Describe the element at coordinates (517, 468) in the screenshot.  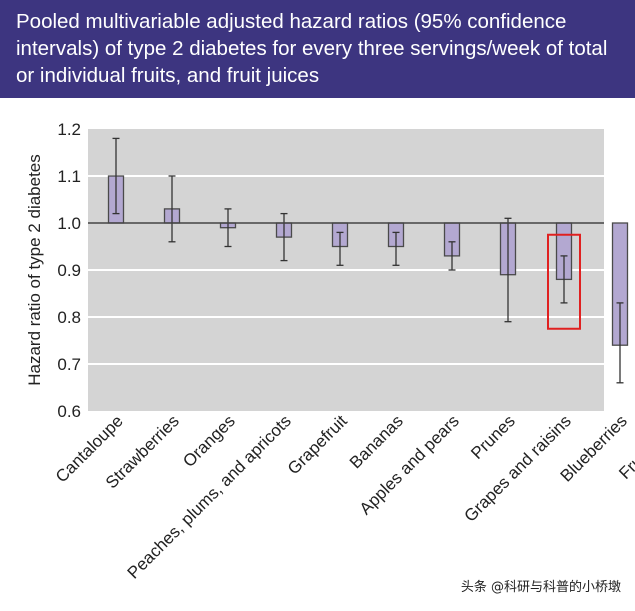
I see `x-tick-label: Grapes and raisins` at that location.